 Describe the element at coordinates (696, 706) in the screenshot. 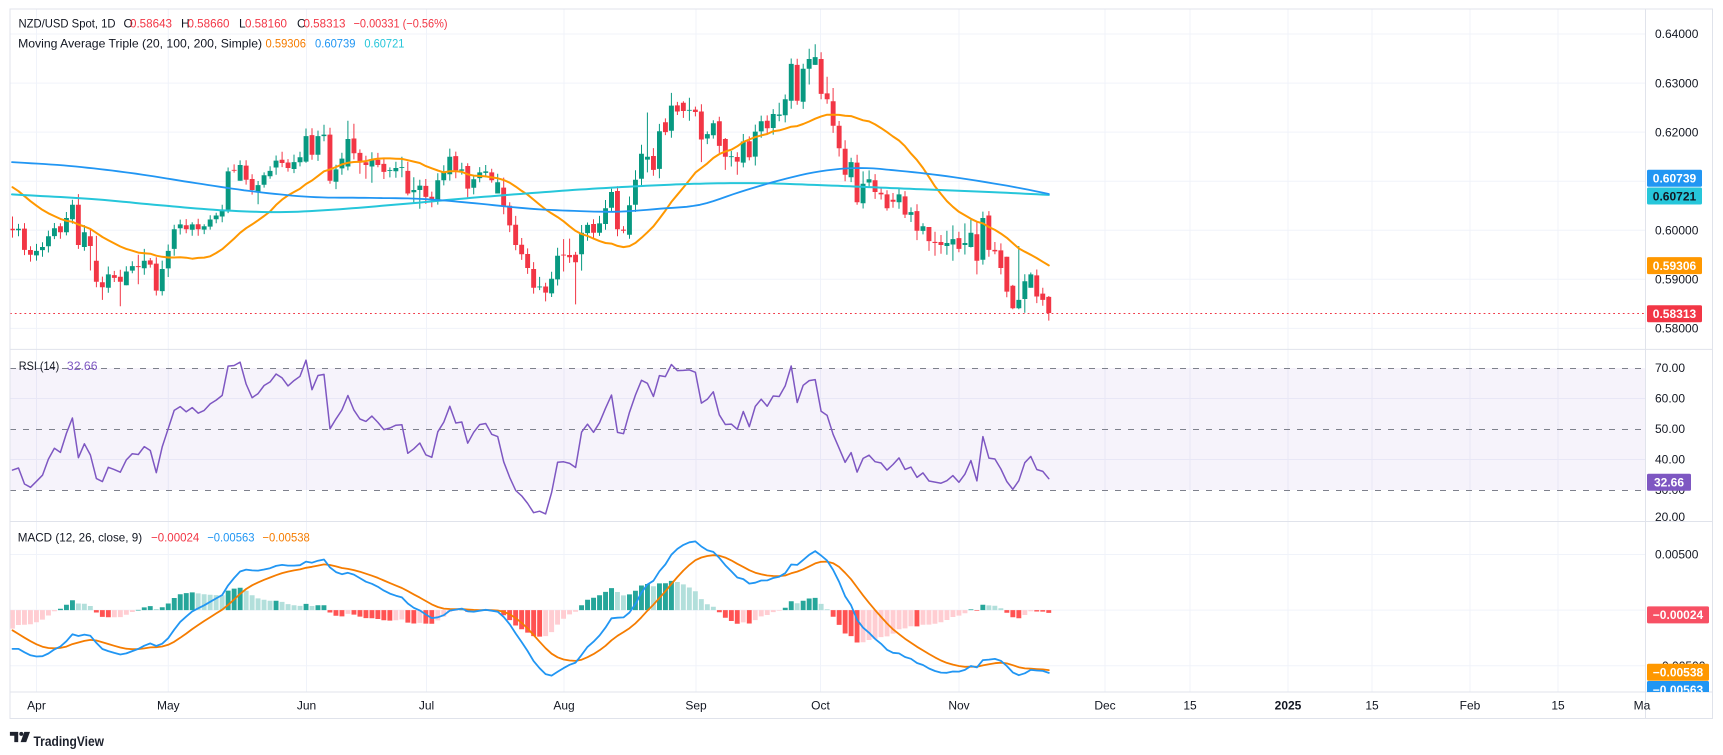

I see `svg-text: Sep` at that location.